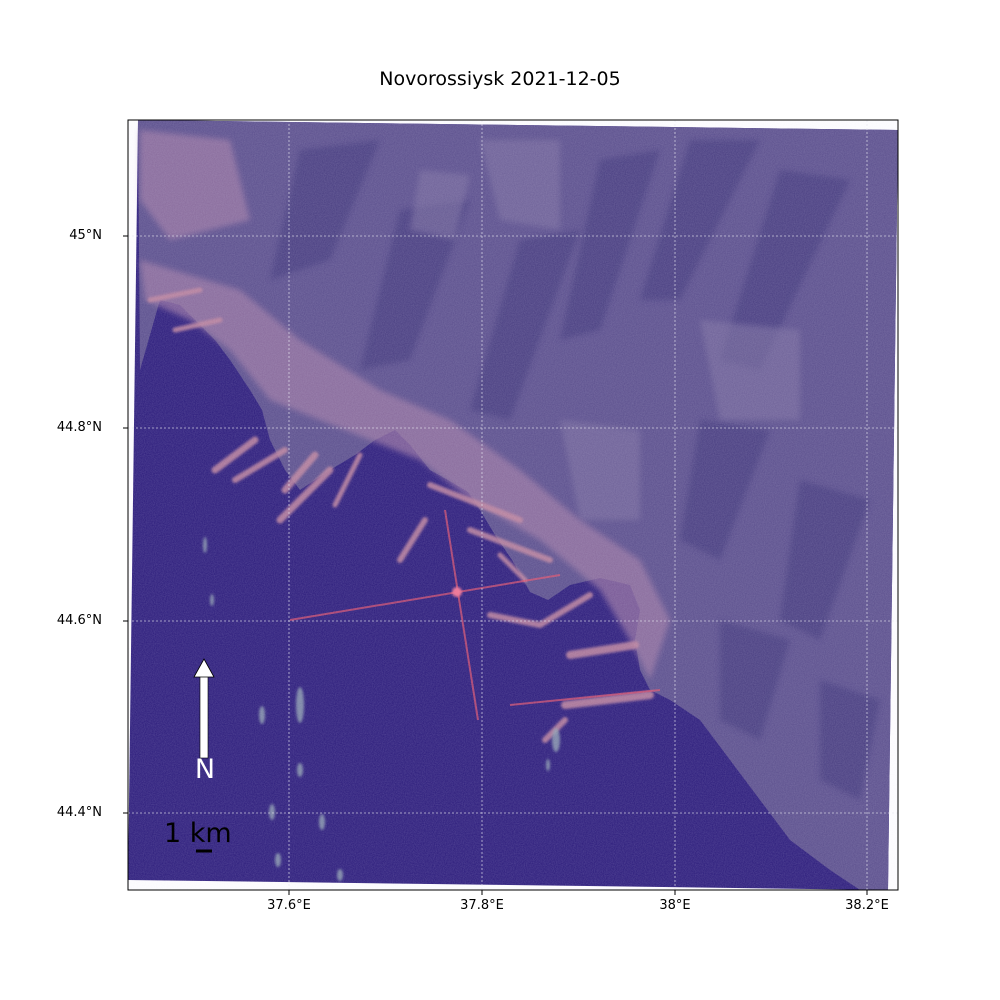 The height and width of the screenshot is (1000, 1000). Describe the element at coordinates (79, 427) in the screenshot. I see `lat-tick-label: 44.8°N` at that location.